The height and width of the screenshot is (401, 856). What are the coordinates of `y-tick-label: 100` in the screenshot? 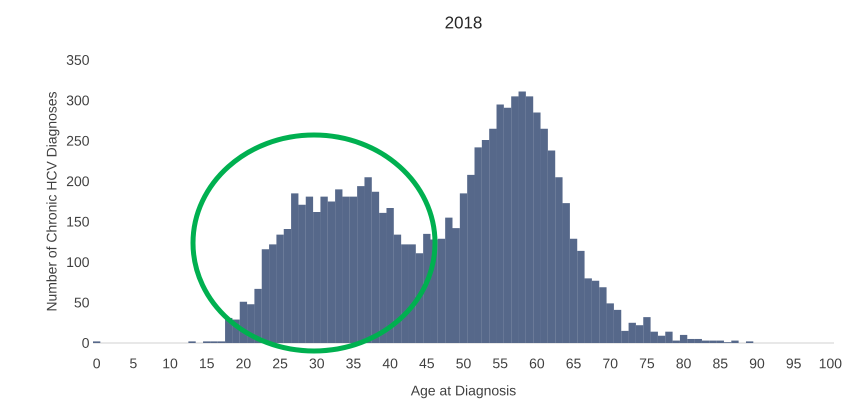 It's located at (78, 262).